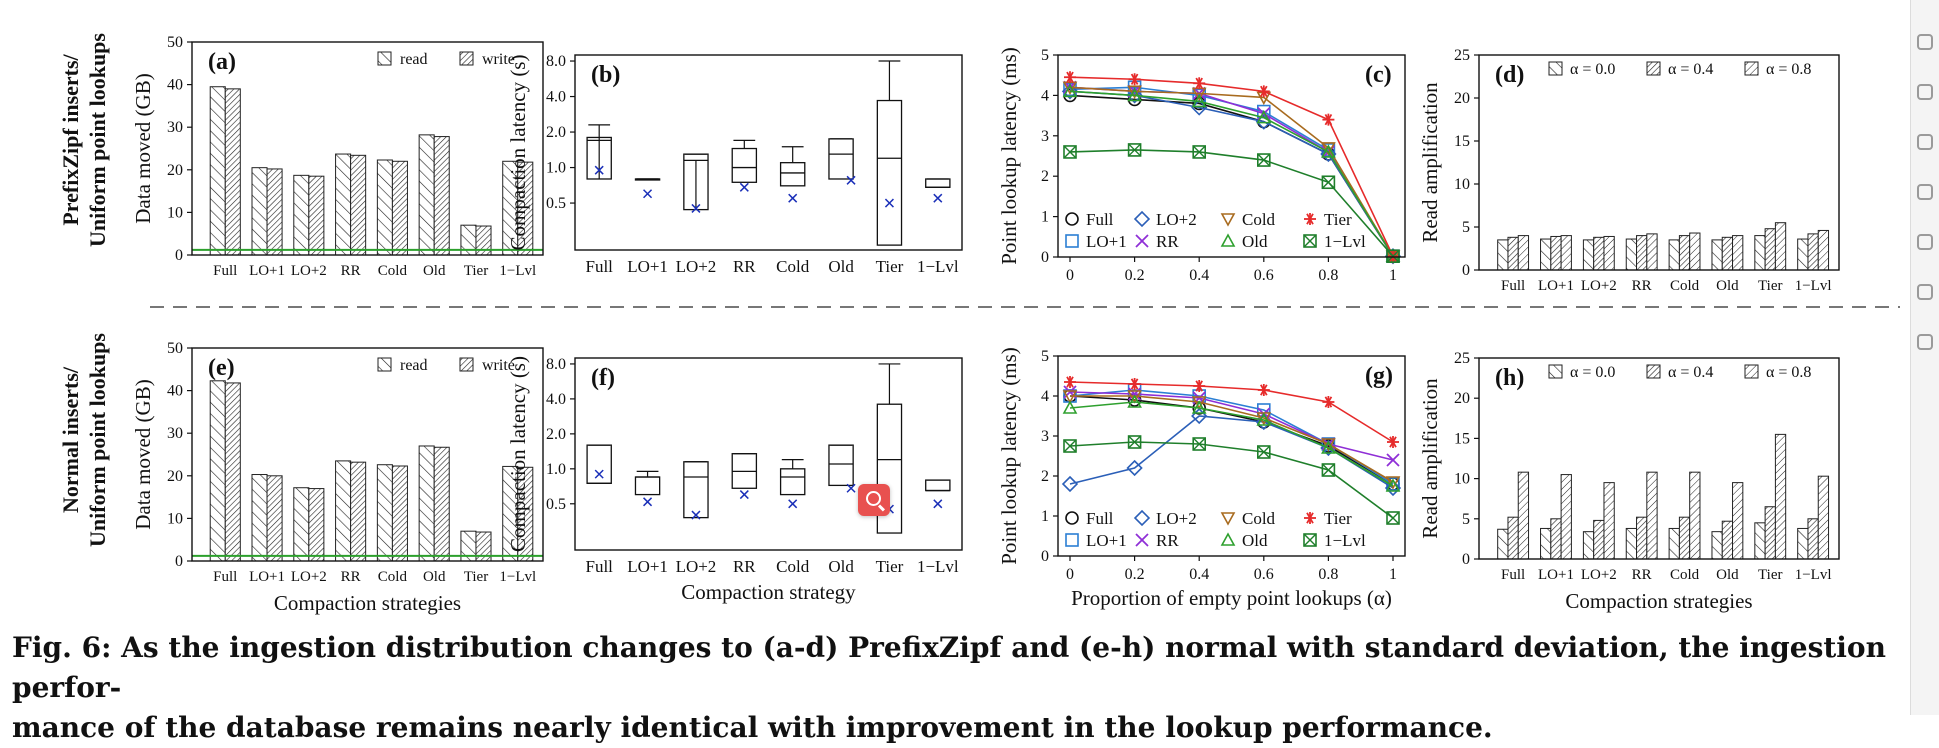  I want to click on y-tick-label: 10, so click(1462, 479).